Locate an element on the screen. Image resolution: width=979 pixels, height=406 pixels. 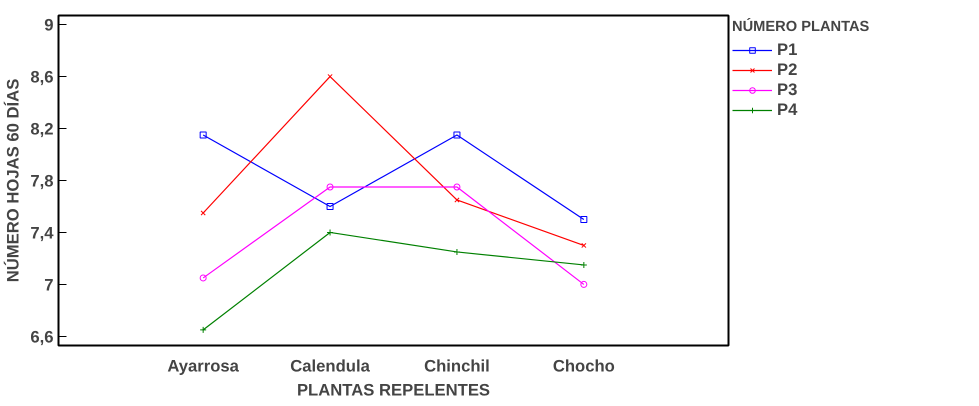
y-tick-label: 7 is located at coordinates (49, 284).